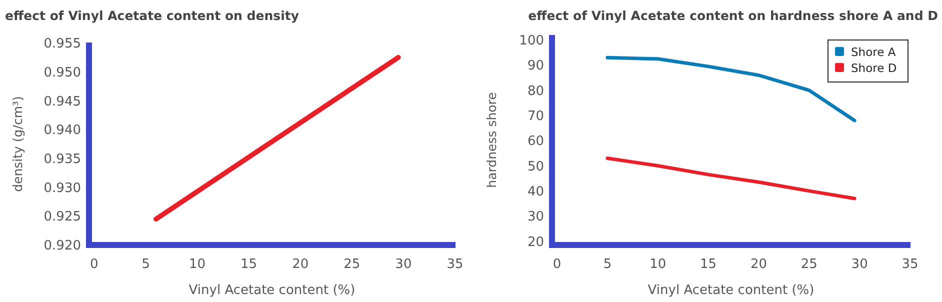 The image size is (942, 302). I want to click on y-tick-label: 60, so click(535, 142).